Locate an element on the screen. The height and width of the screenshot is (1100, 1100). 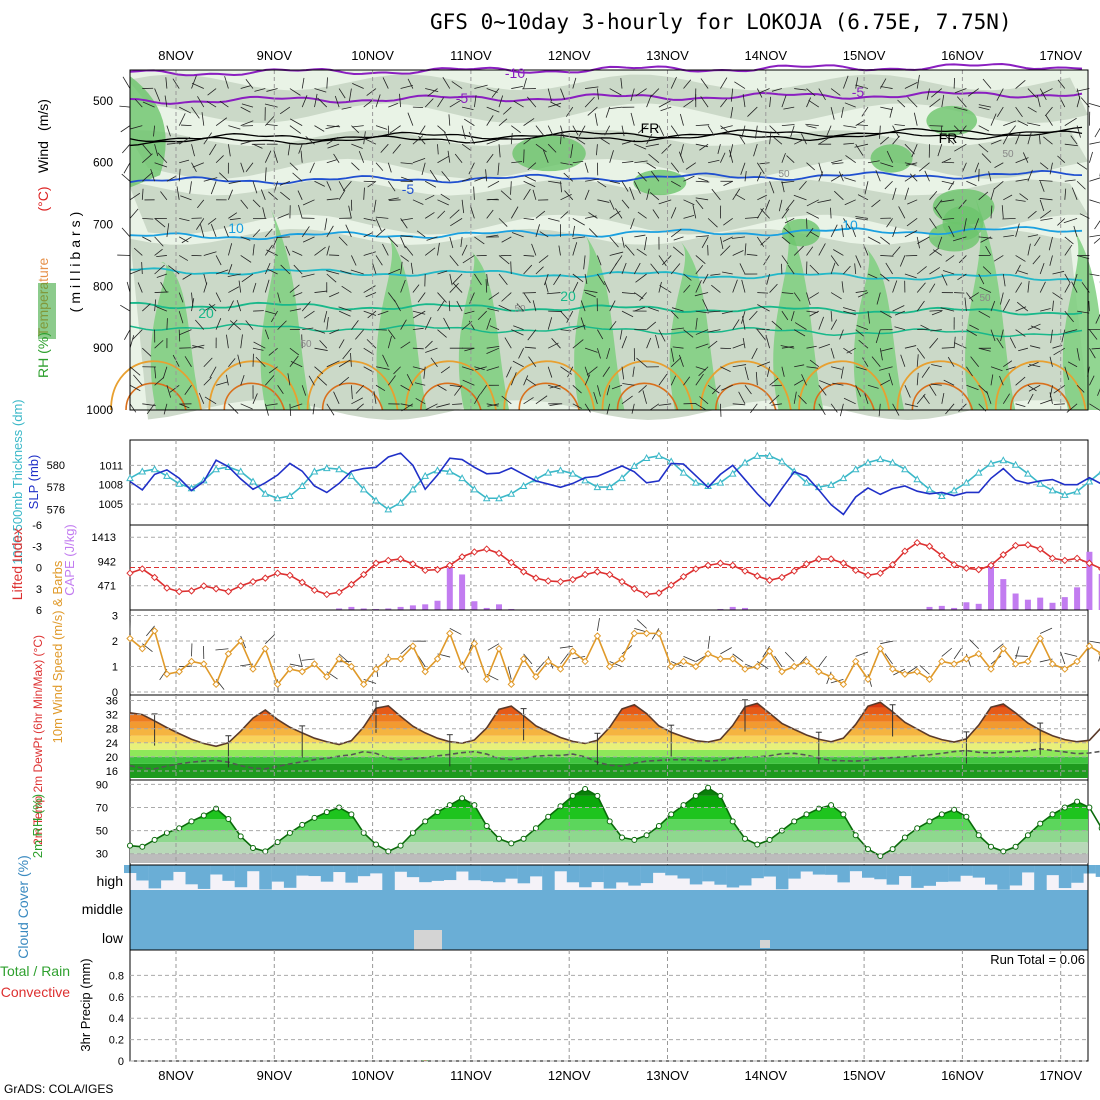
wind10-barb is located at coordinates (1017, 653).